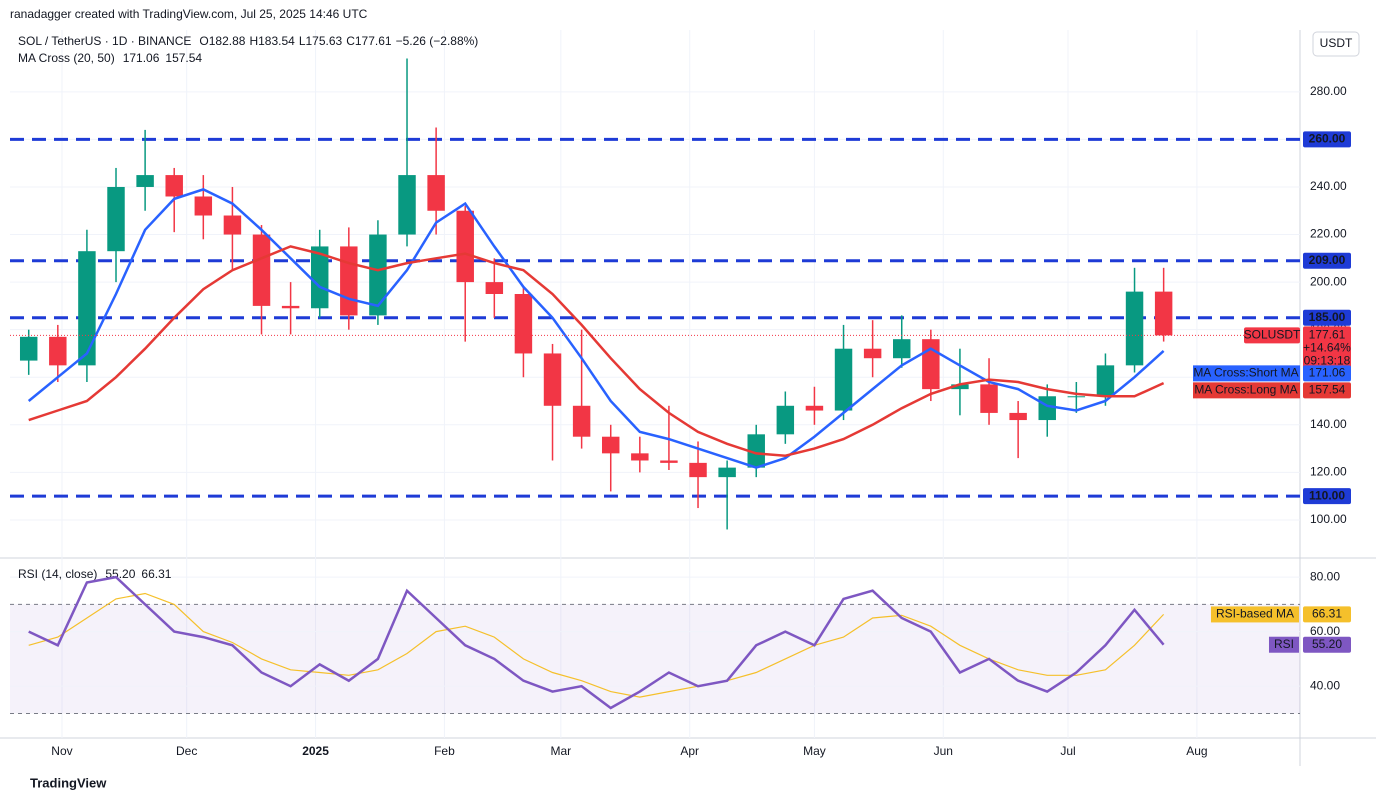  Describe the element at coordinates (1255, 614) in the screenshot. I see `series-name: RSI-based MA` at that location.